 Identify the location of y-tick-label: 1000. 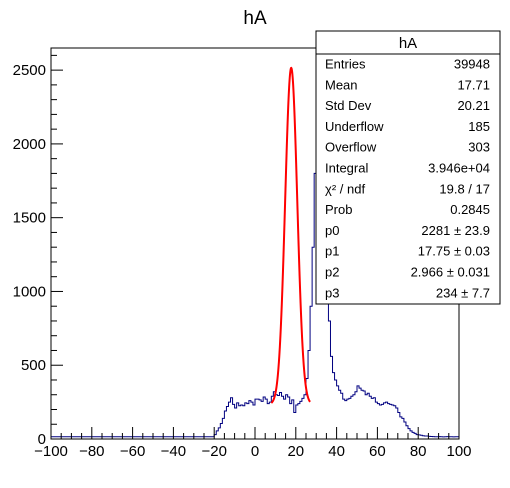
(29, 291).